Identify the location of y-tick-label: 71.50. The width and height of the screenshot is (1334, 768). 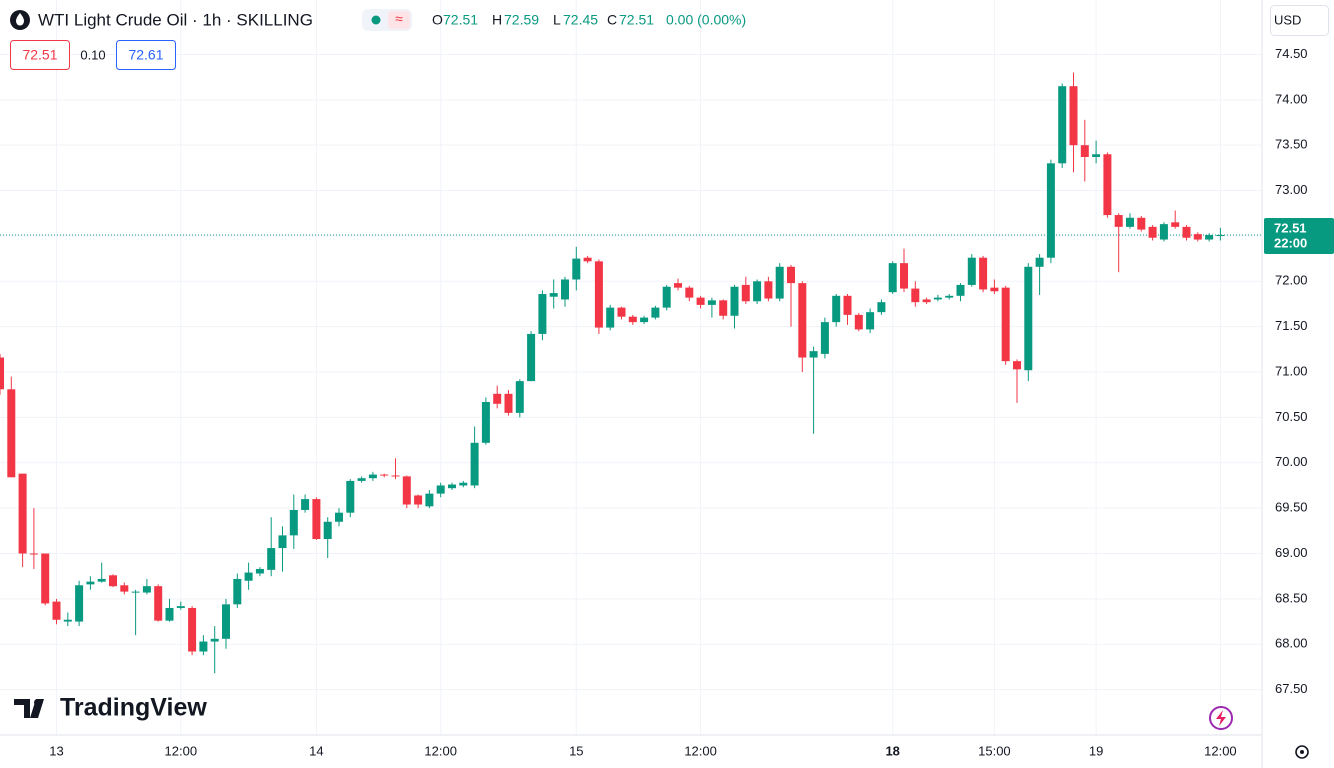
(1291, 325).